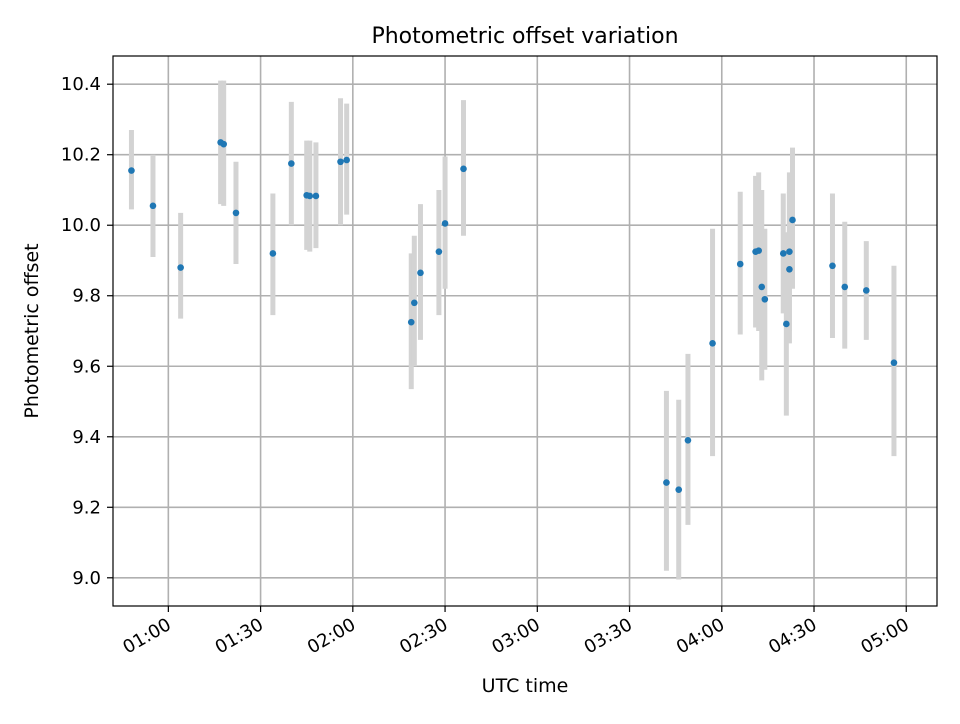  Describe the element at coordinates (81, 155) in the screenshot. I see `y-tick-label: 10.2` at that location.